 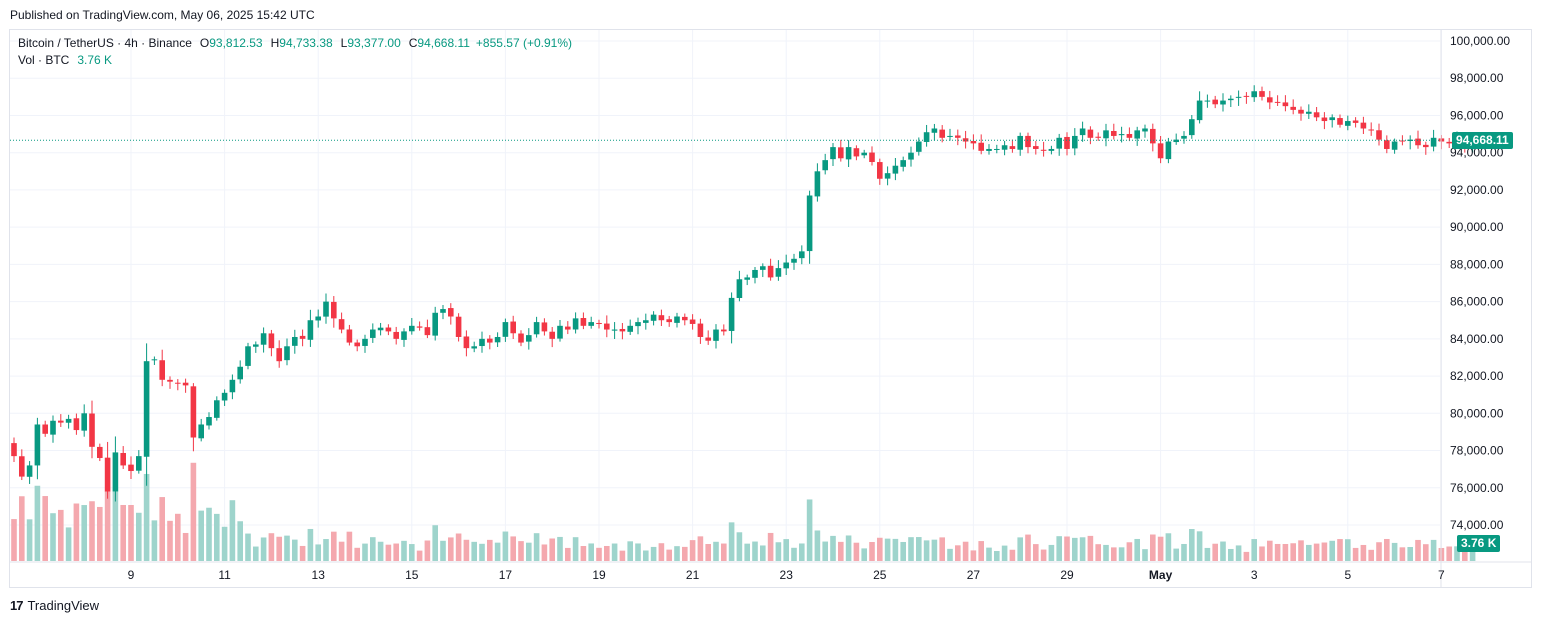 What do you see at coordinates (1477, 302) in the screenshot?
I see `price-tick-label: 86,000.00` at bounding box center [1477, 302].